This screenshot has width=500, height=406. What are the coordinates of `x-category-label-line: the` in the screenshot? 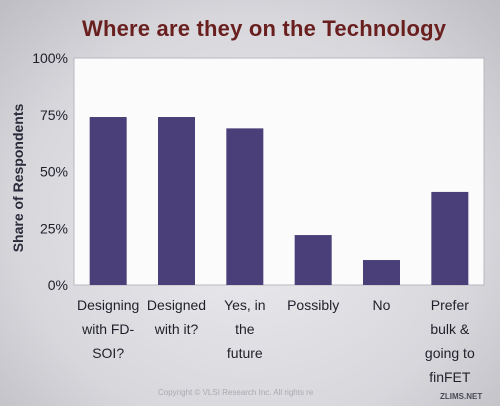 It's located at (245, 329).